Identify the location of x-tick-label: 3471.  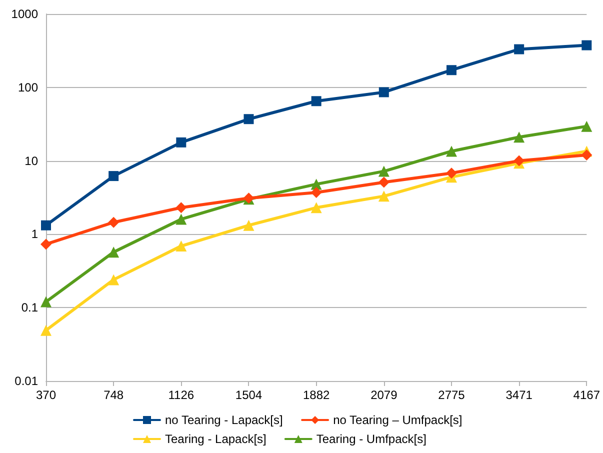
(519, 395).